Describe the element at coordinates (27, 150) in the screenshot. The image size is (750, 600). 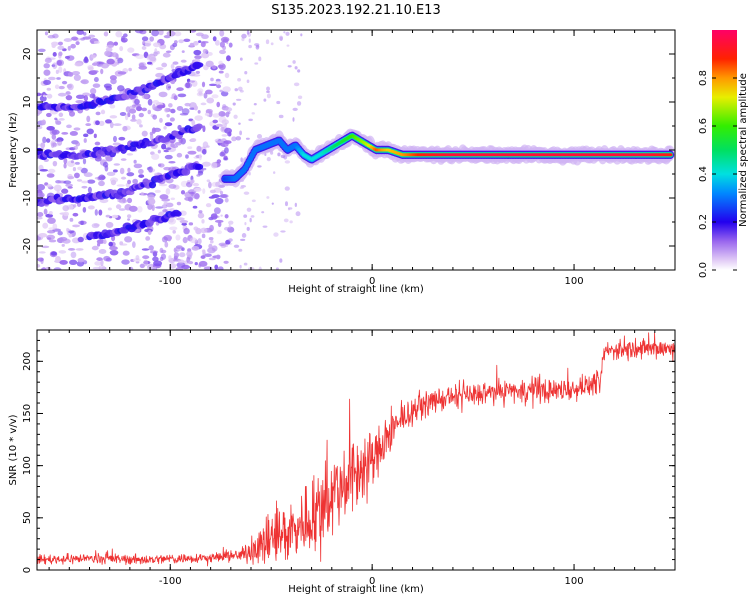
I see `spectrogram-y-tick-label: 0` at that location.